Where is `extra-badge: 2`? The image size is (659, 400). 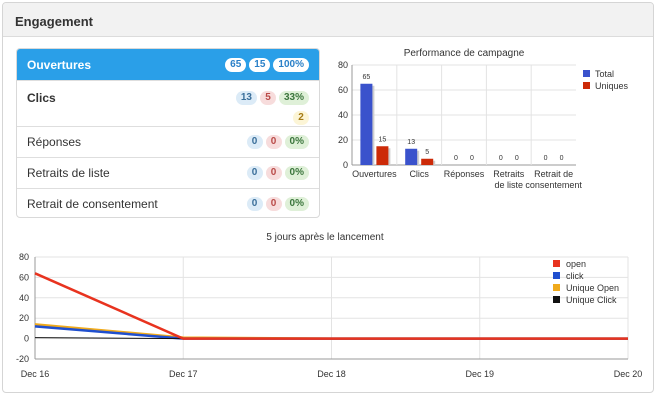 extra-badge: 2 is located at coordinates (301, 118).